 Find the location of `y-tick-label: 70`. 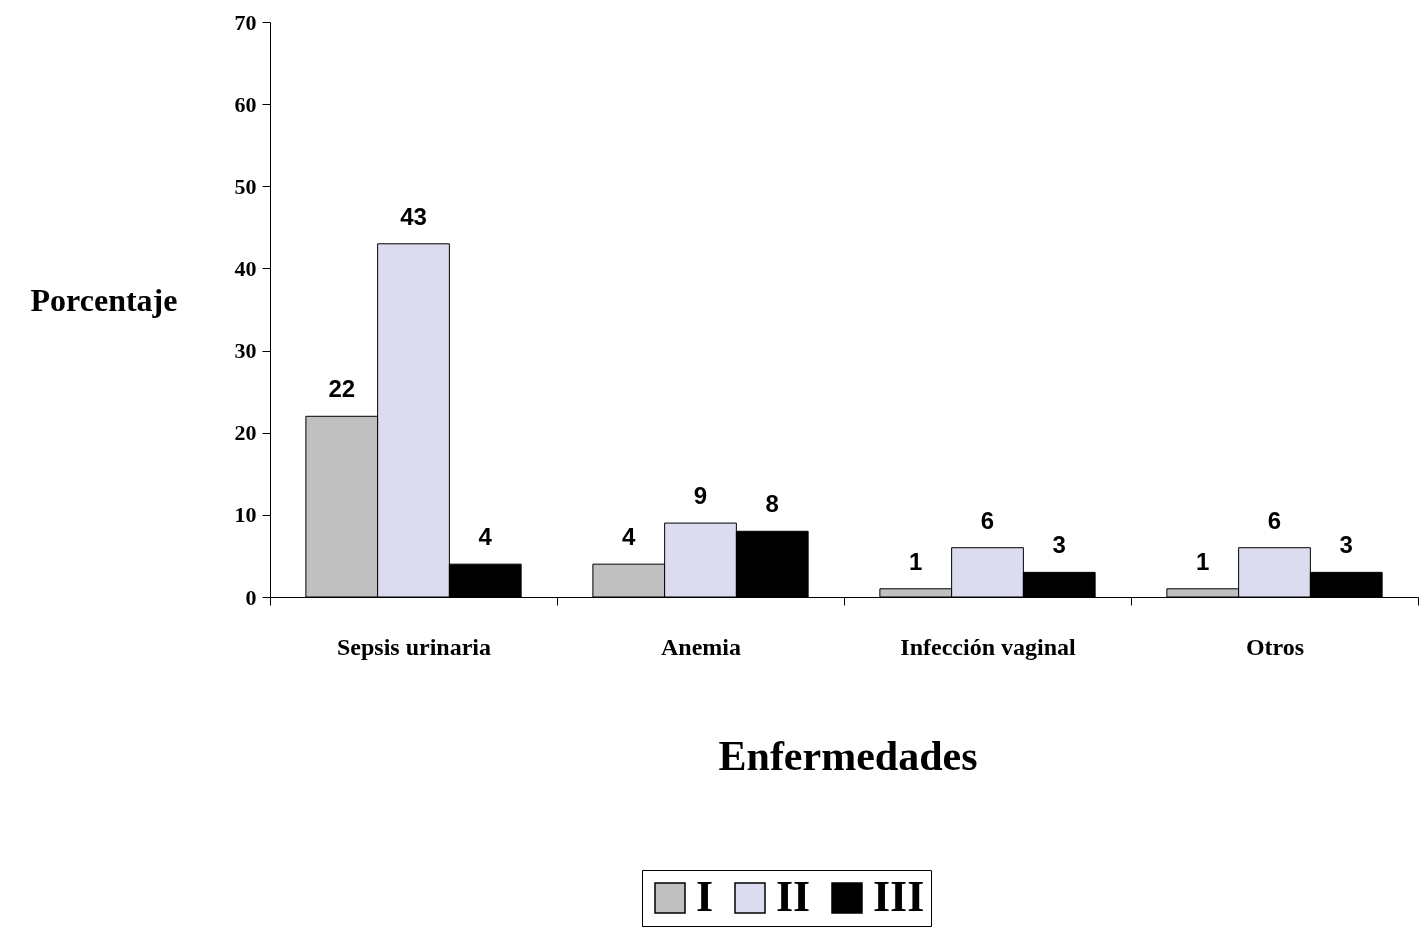

y-tick-label: 70 is located at coordinates (245, 22).